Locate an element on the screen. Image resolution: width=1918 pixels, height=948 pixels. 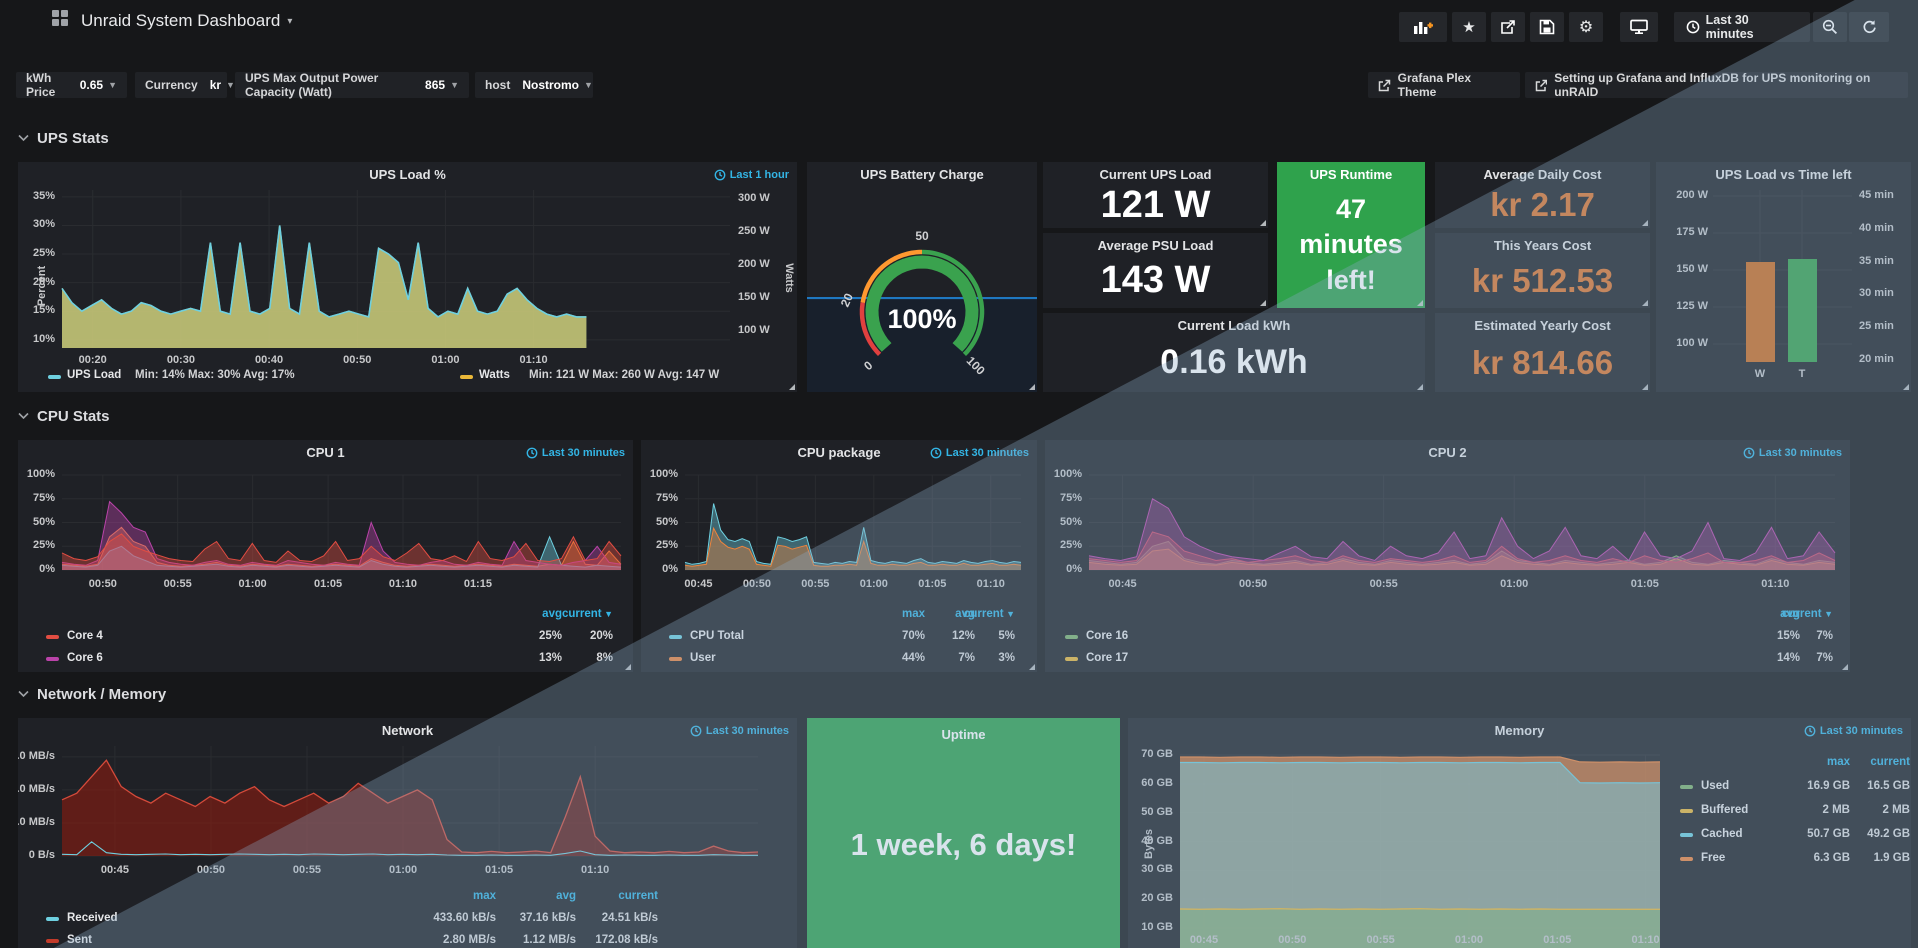
variable-value-dropdown: 0.65 ▼ is located at coordinates (98, 85).